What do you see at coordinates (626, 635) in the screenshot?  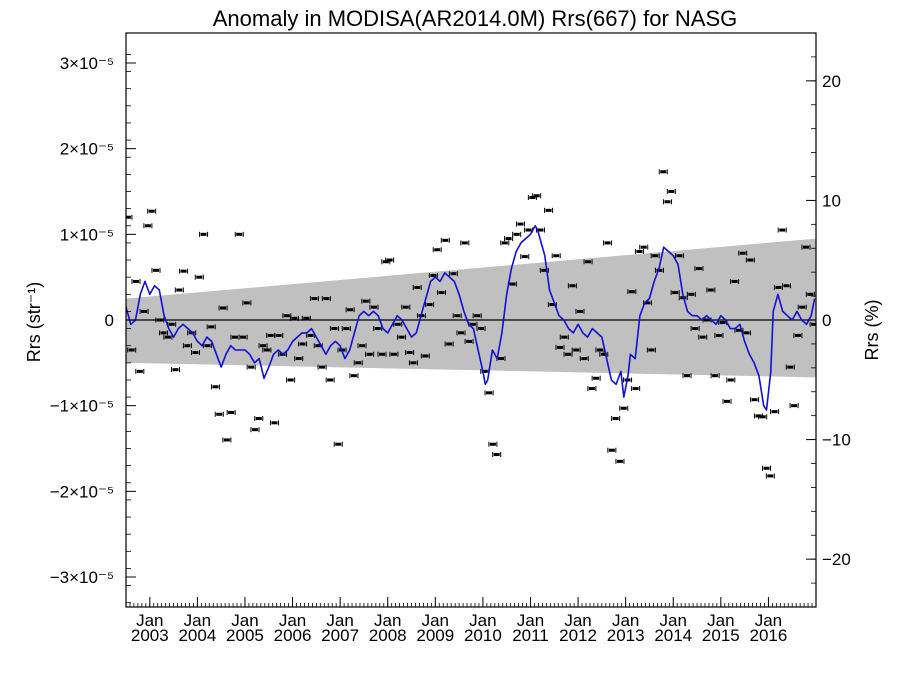 I see `x-tick-year: 2013` at bounding box center [626, 635].